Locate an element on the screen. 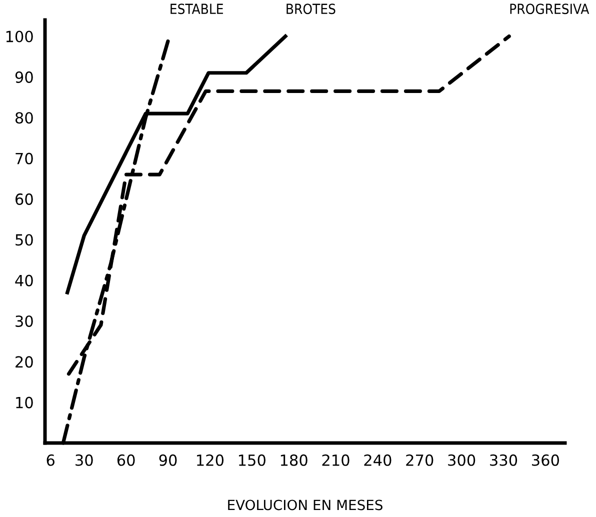  y-tick-label: 70 is located at coordinates (24, 158).